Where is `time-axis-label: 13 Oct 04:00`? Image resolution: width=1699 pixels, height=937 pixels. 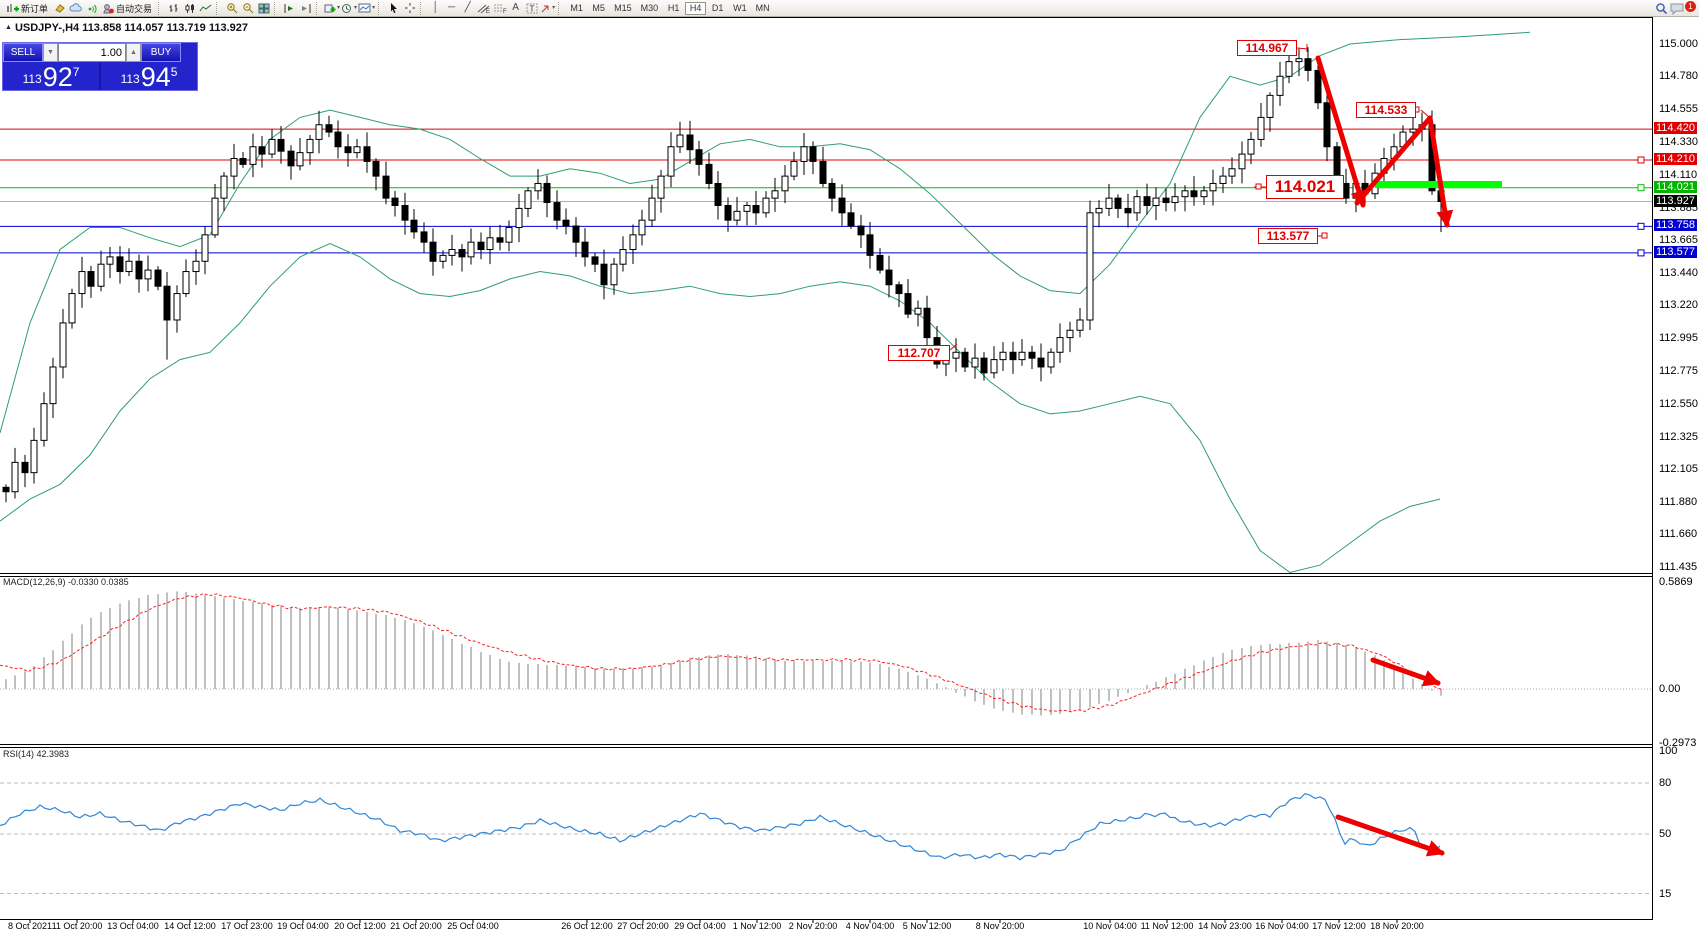 time-axis-label: 13 Oct 04:00 is located at coordinates (133, 926).